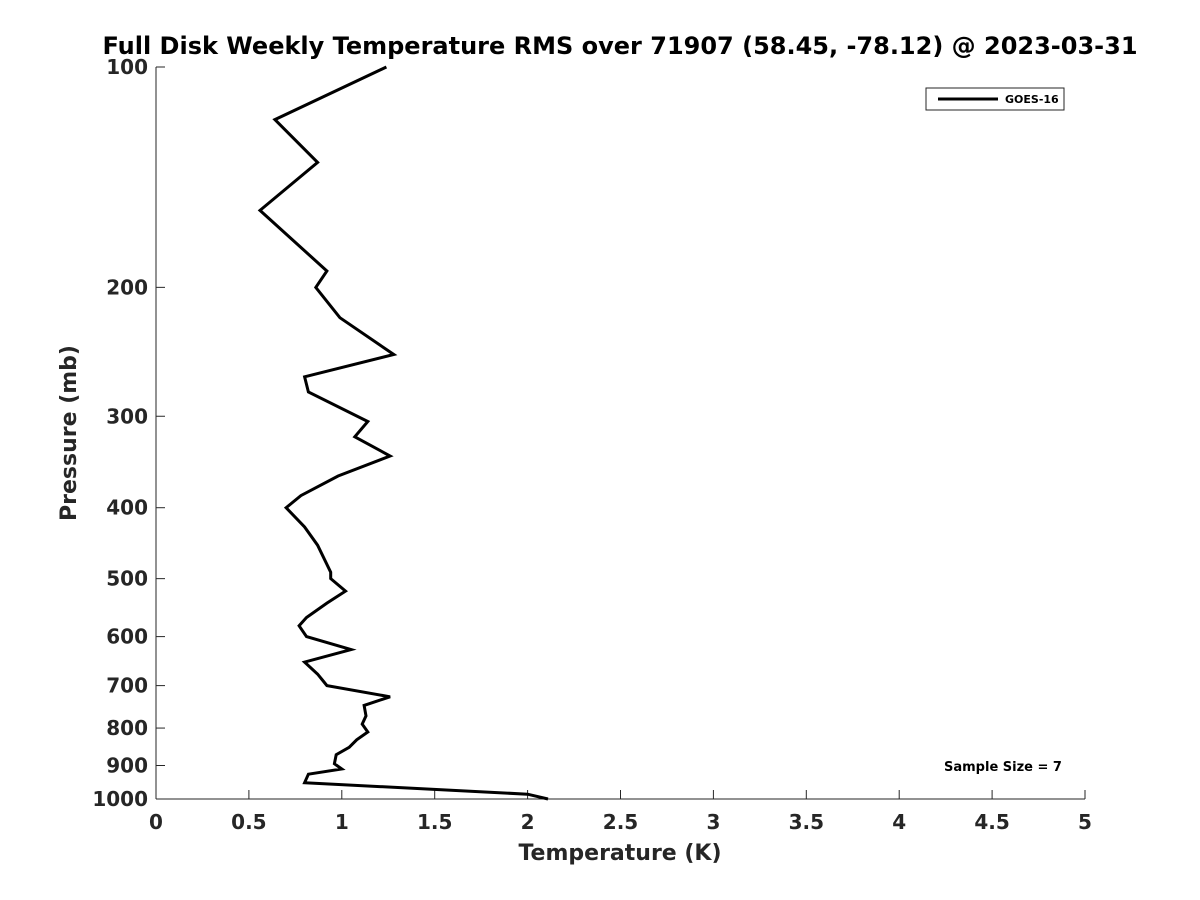 This screenshot has width=1200, height=900. What do you see at coordinates (127, 579) in the screenshot?
I see `y-tick-label: 500` at bounding box center [127, 579].